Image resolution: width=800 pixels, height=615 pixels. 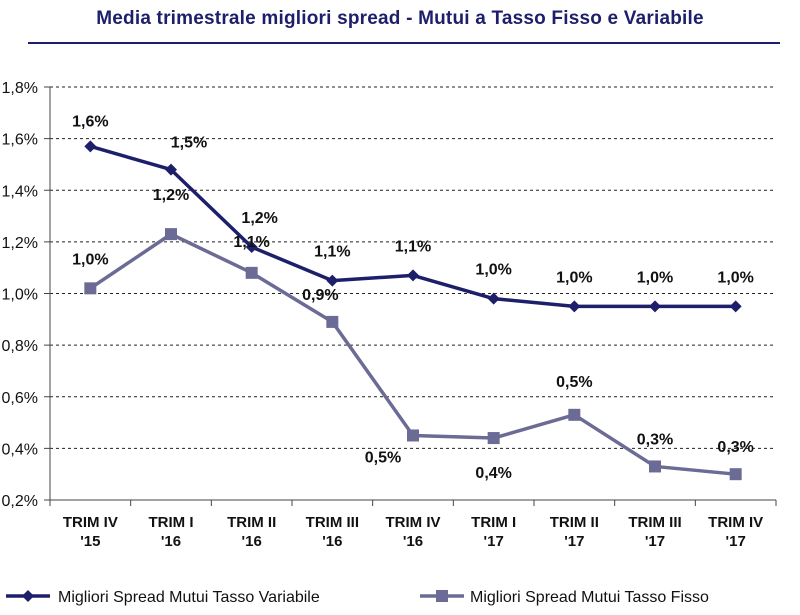 What do you see at coordinates (574, 532) in the screenshot?
I see `x-tick-label: TRIM II '17` at bounding box center [574, 532].